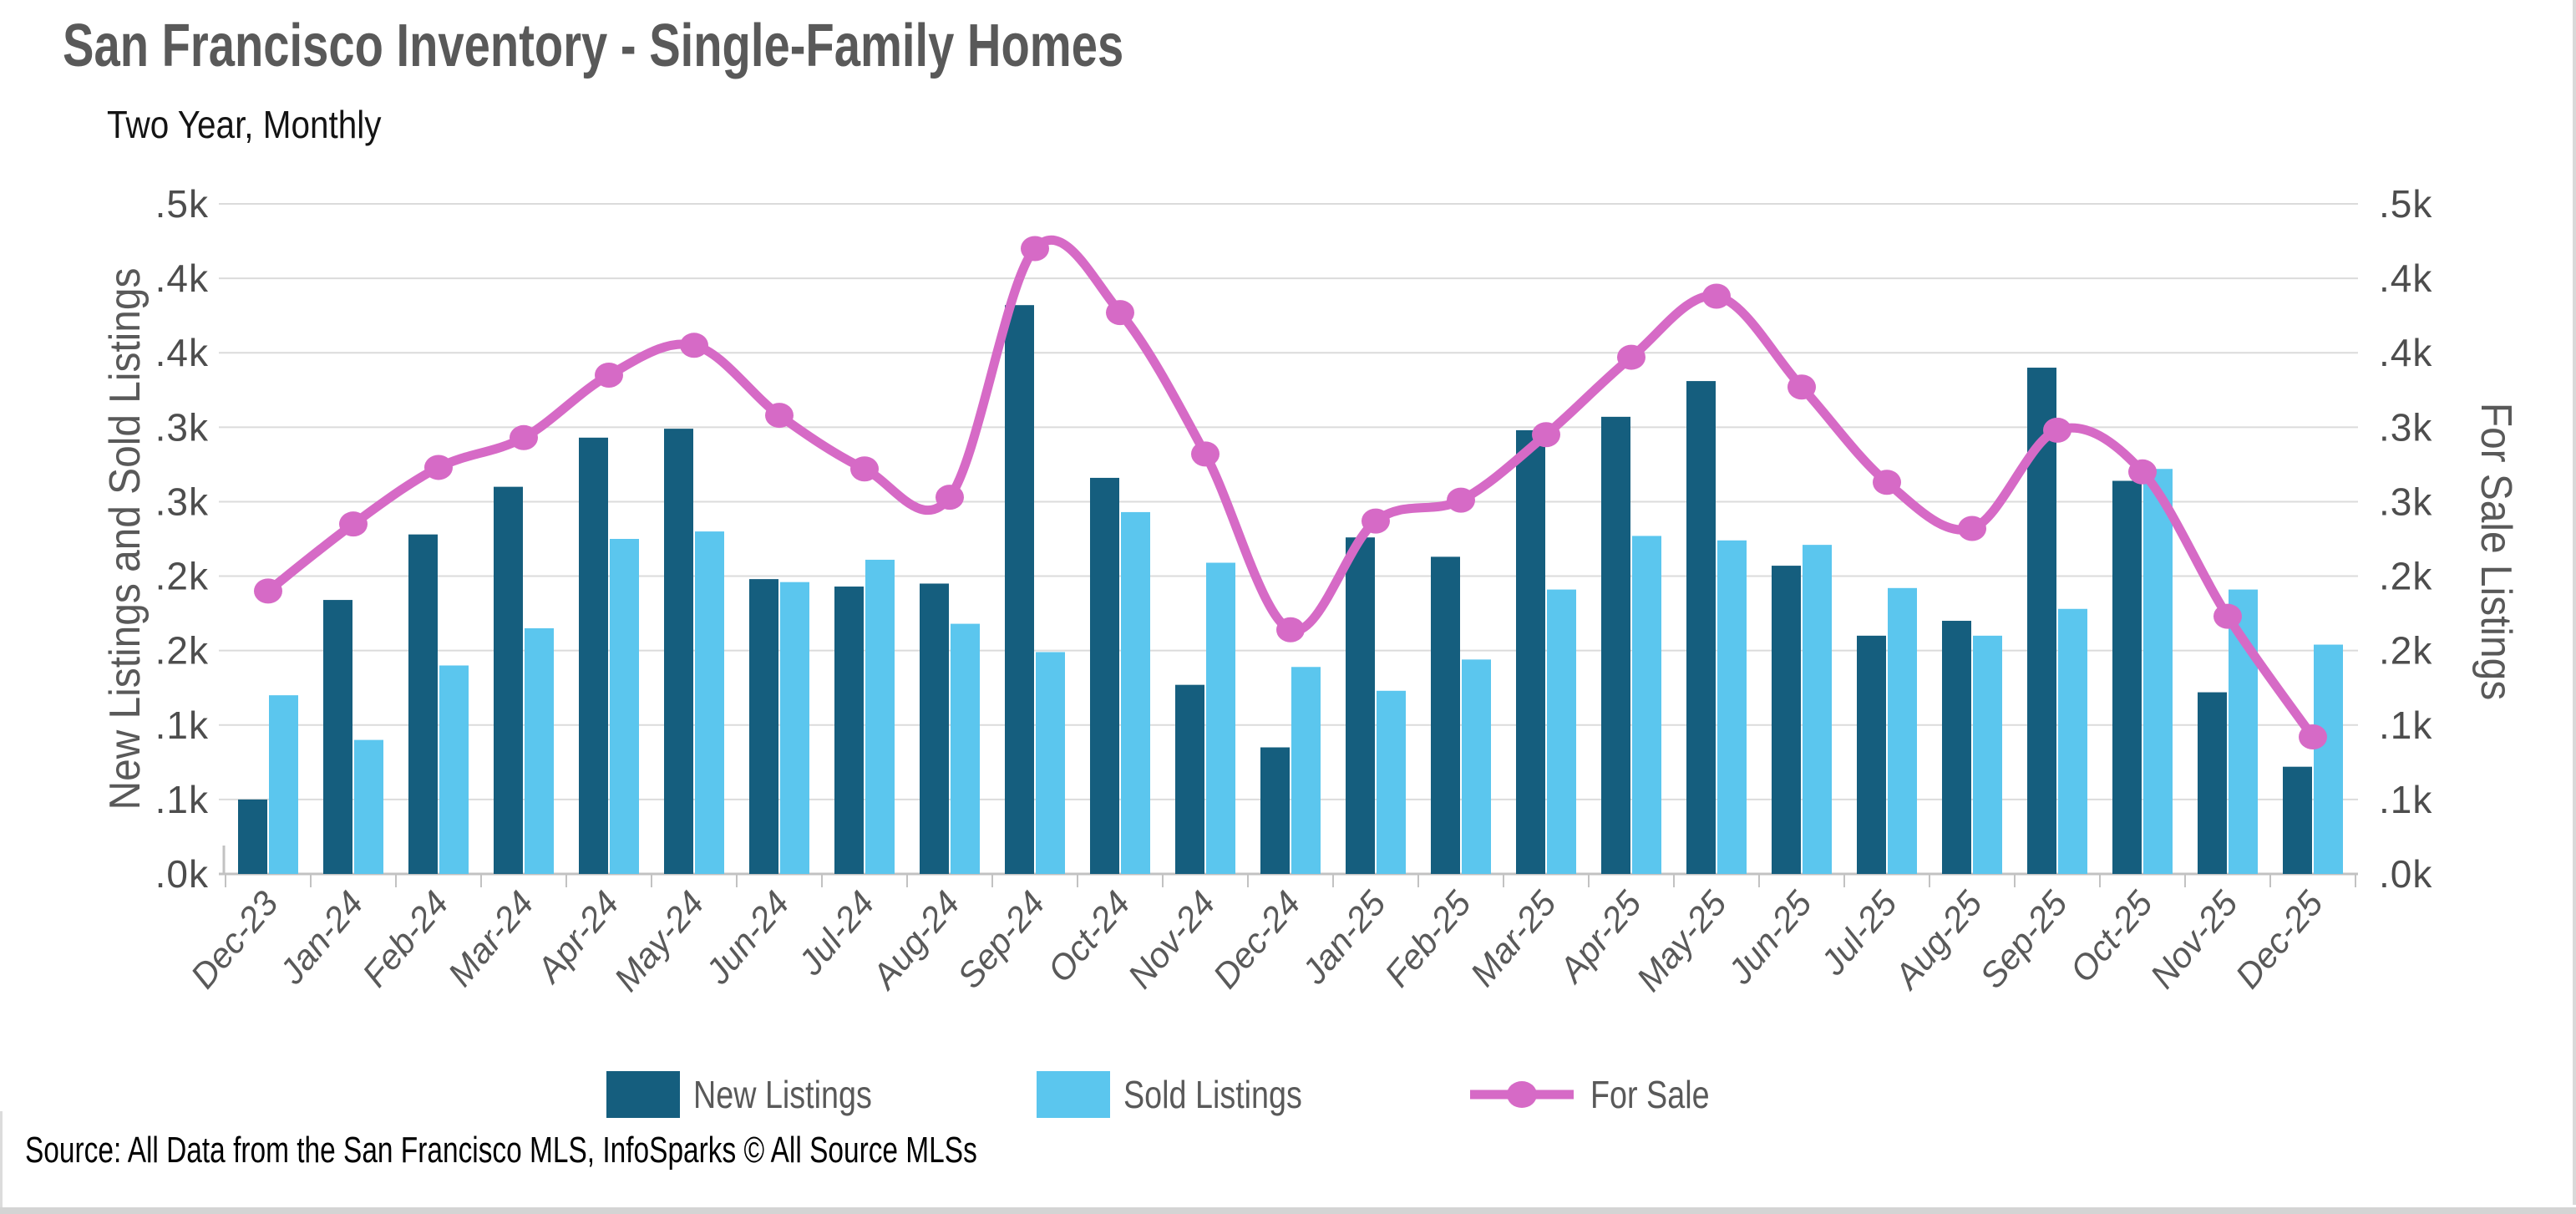  I want to click on x-tick-label: Feb-25, so click(1427, 938).